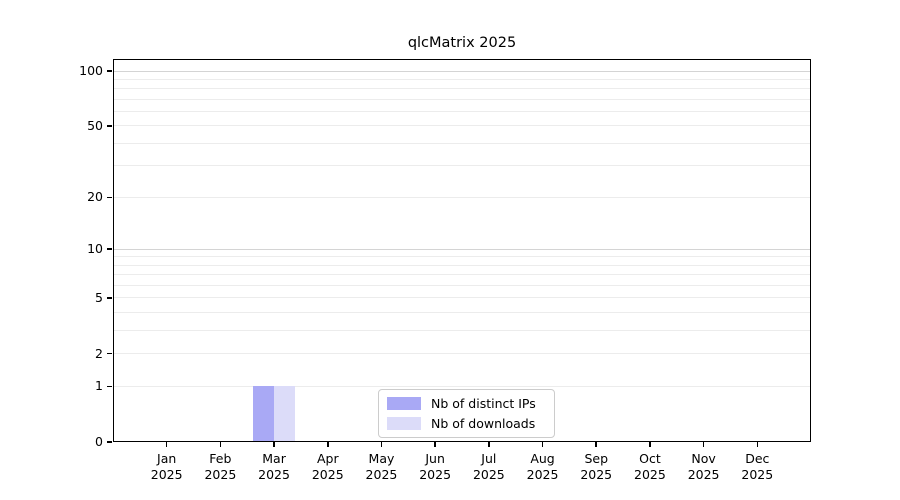 The width and height of the screenshot is (900, 500). Describe the element at coordinates (650, 466) in the screenshot. I see `x-axis-tick-label: Oct 2025` at that location.